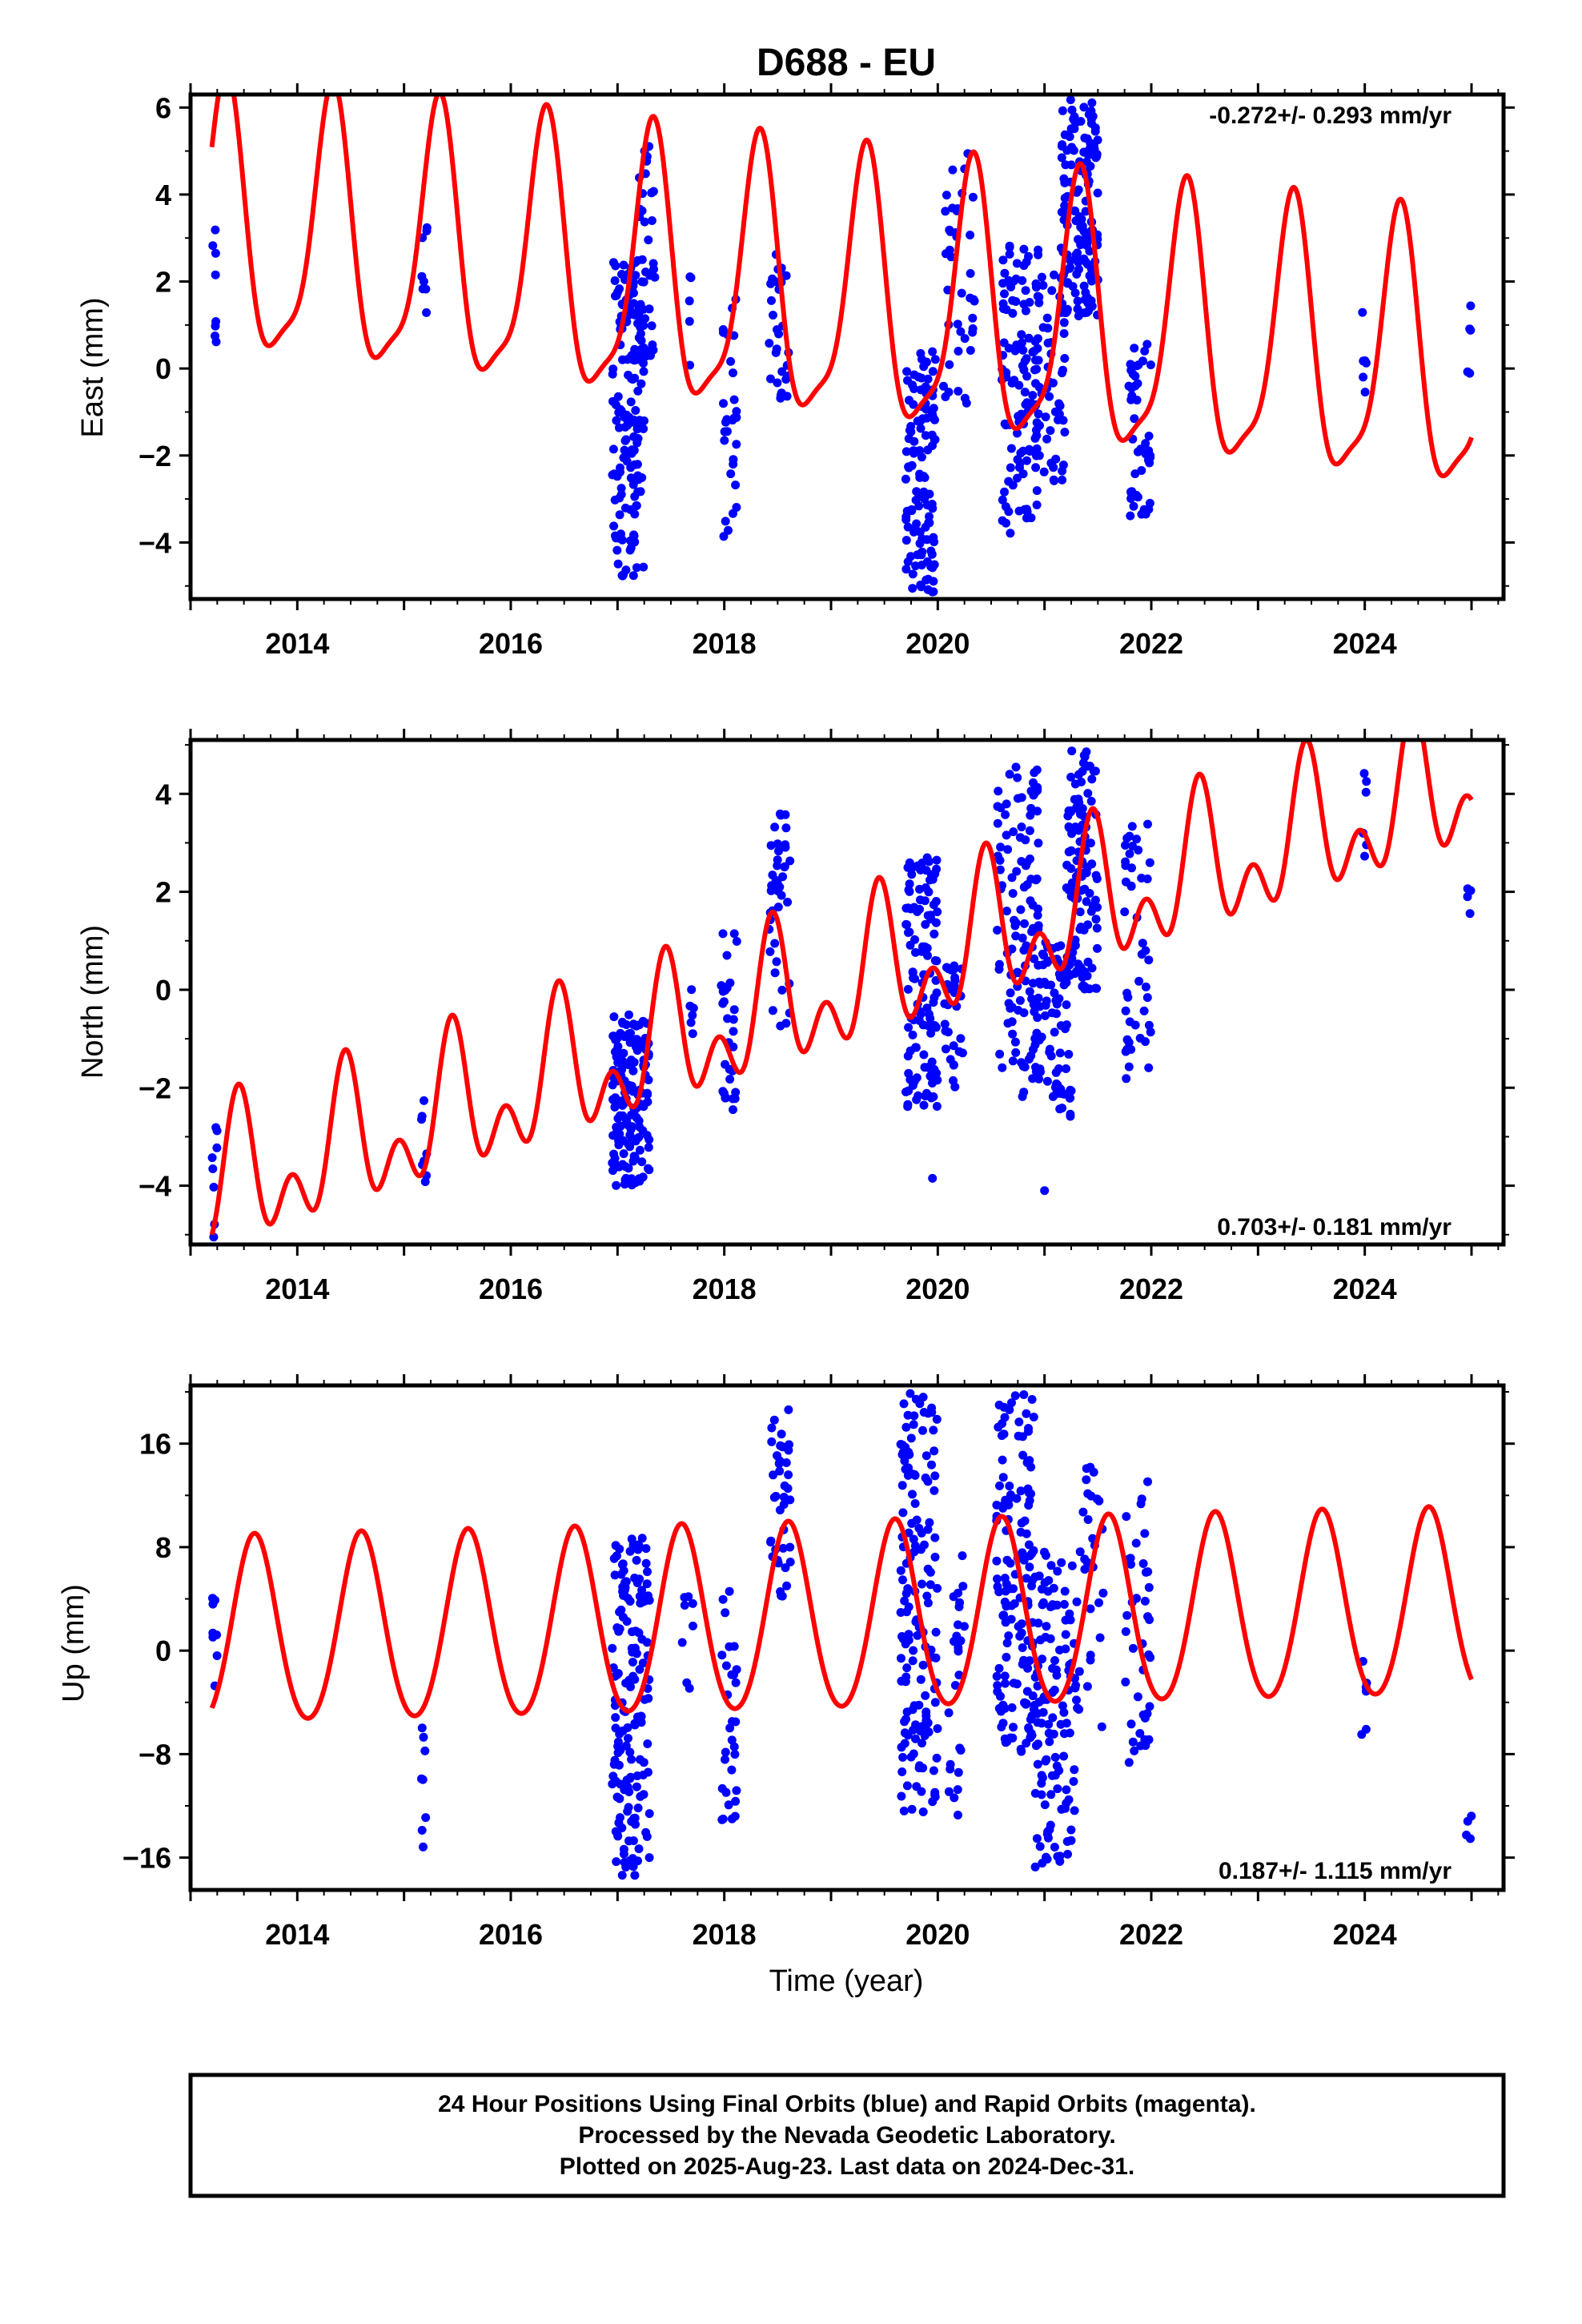  I want to click on footer-frame, so click(847, 2135).